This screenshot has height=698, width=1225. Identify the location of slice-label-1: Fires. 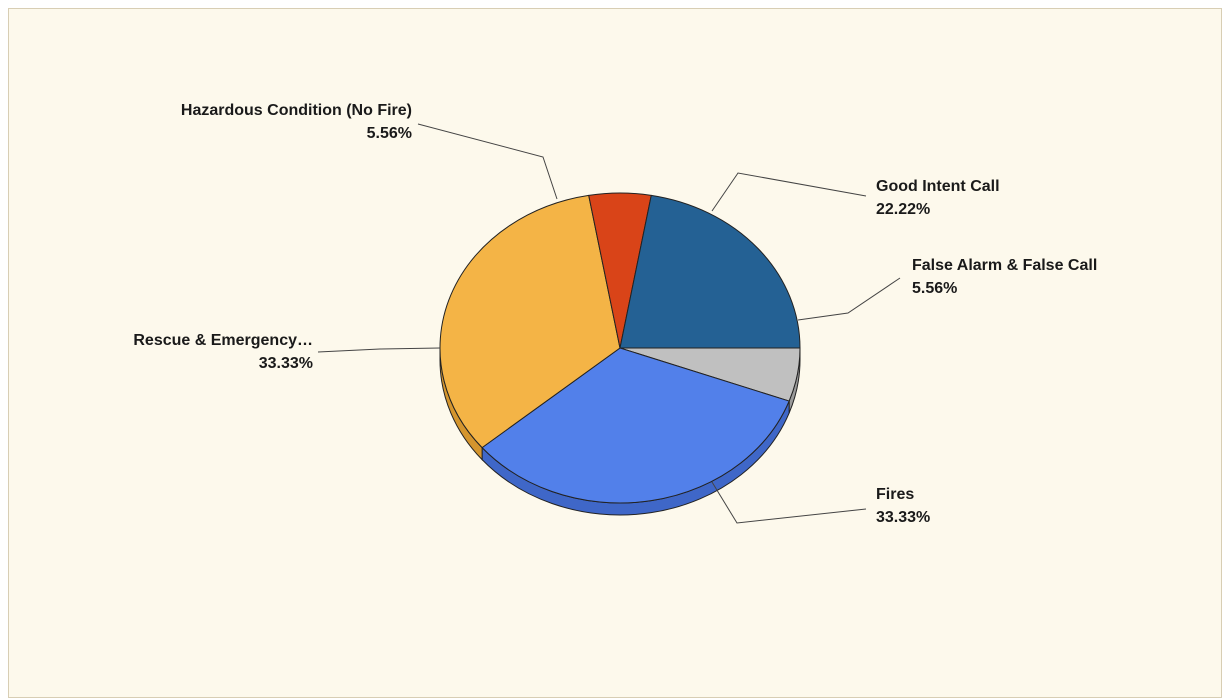
(895, 494).